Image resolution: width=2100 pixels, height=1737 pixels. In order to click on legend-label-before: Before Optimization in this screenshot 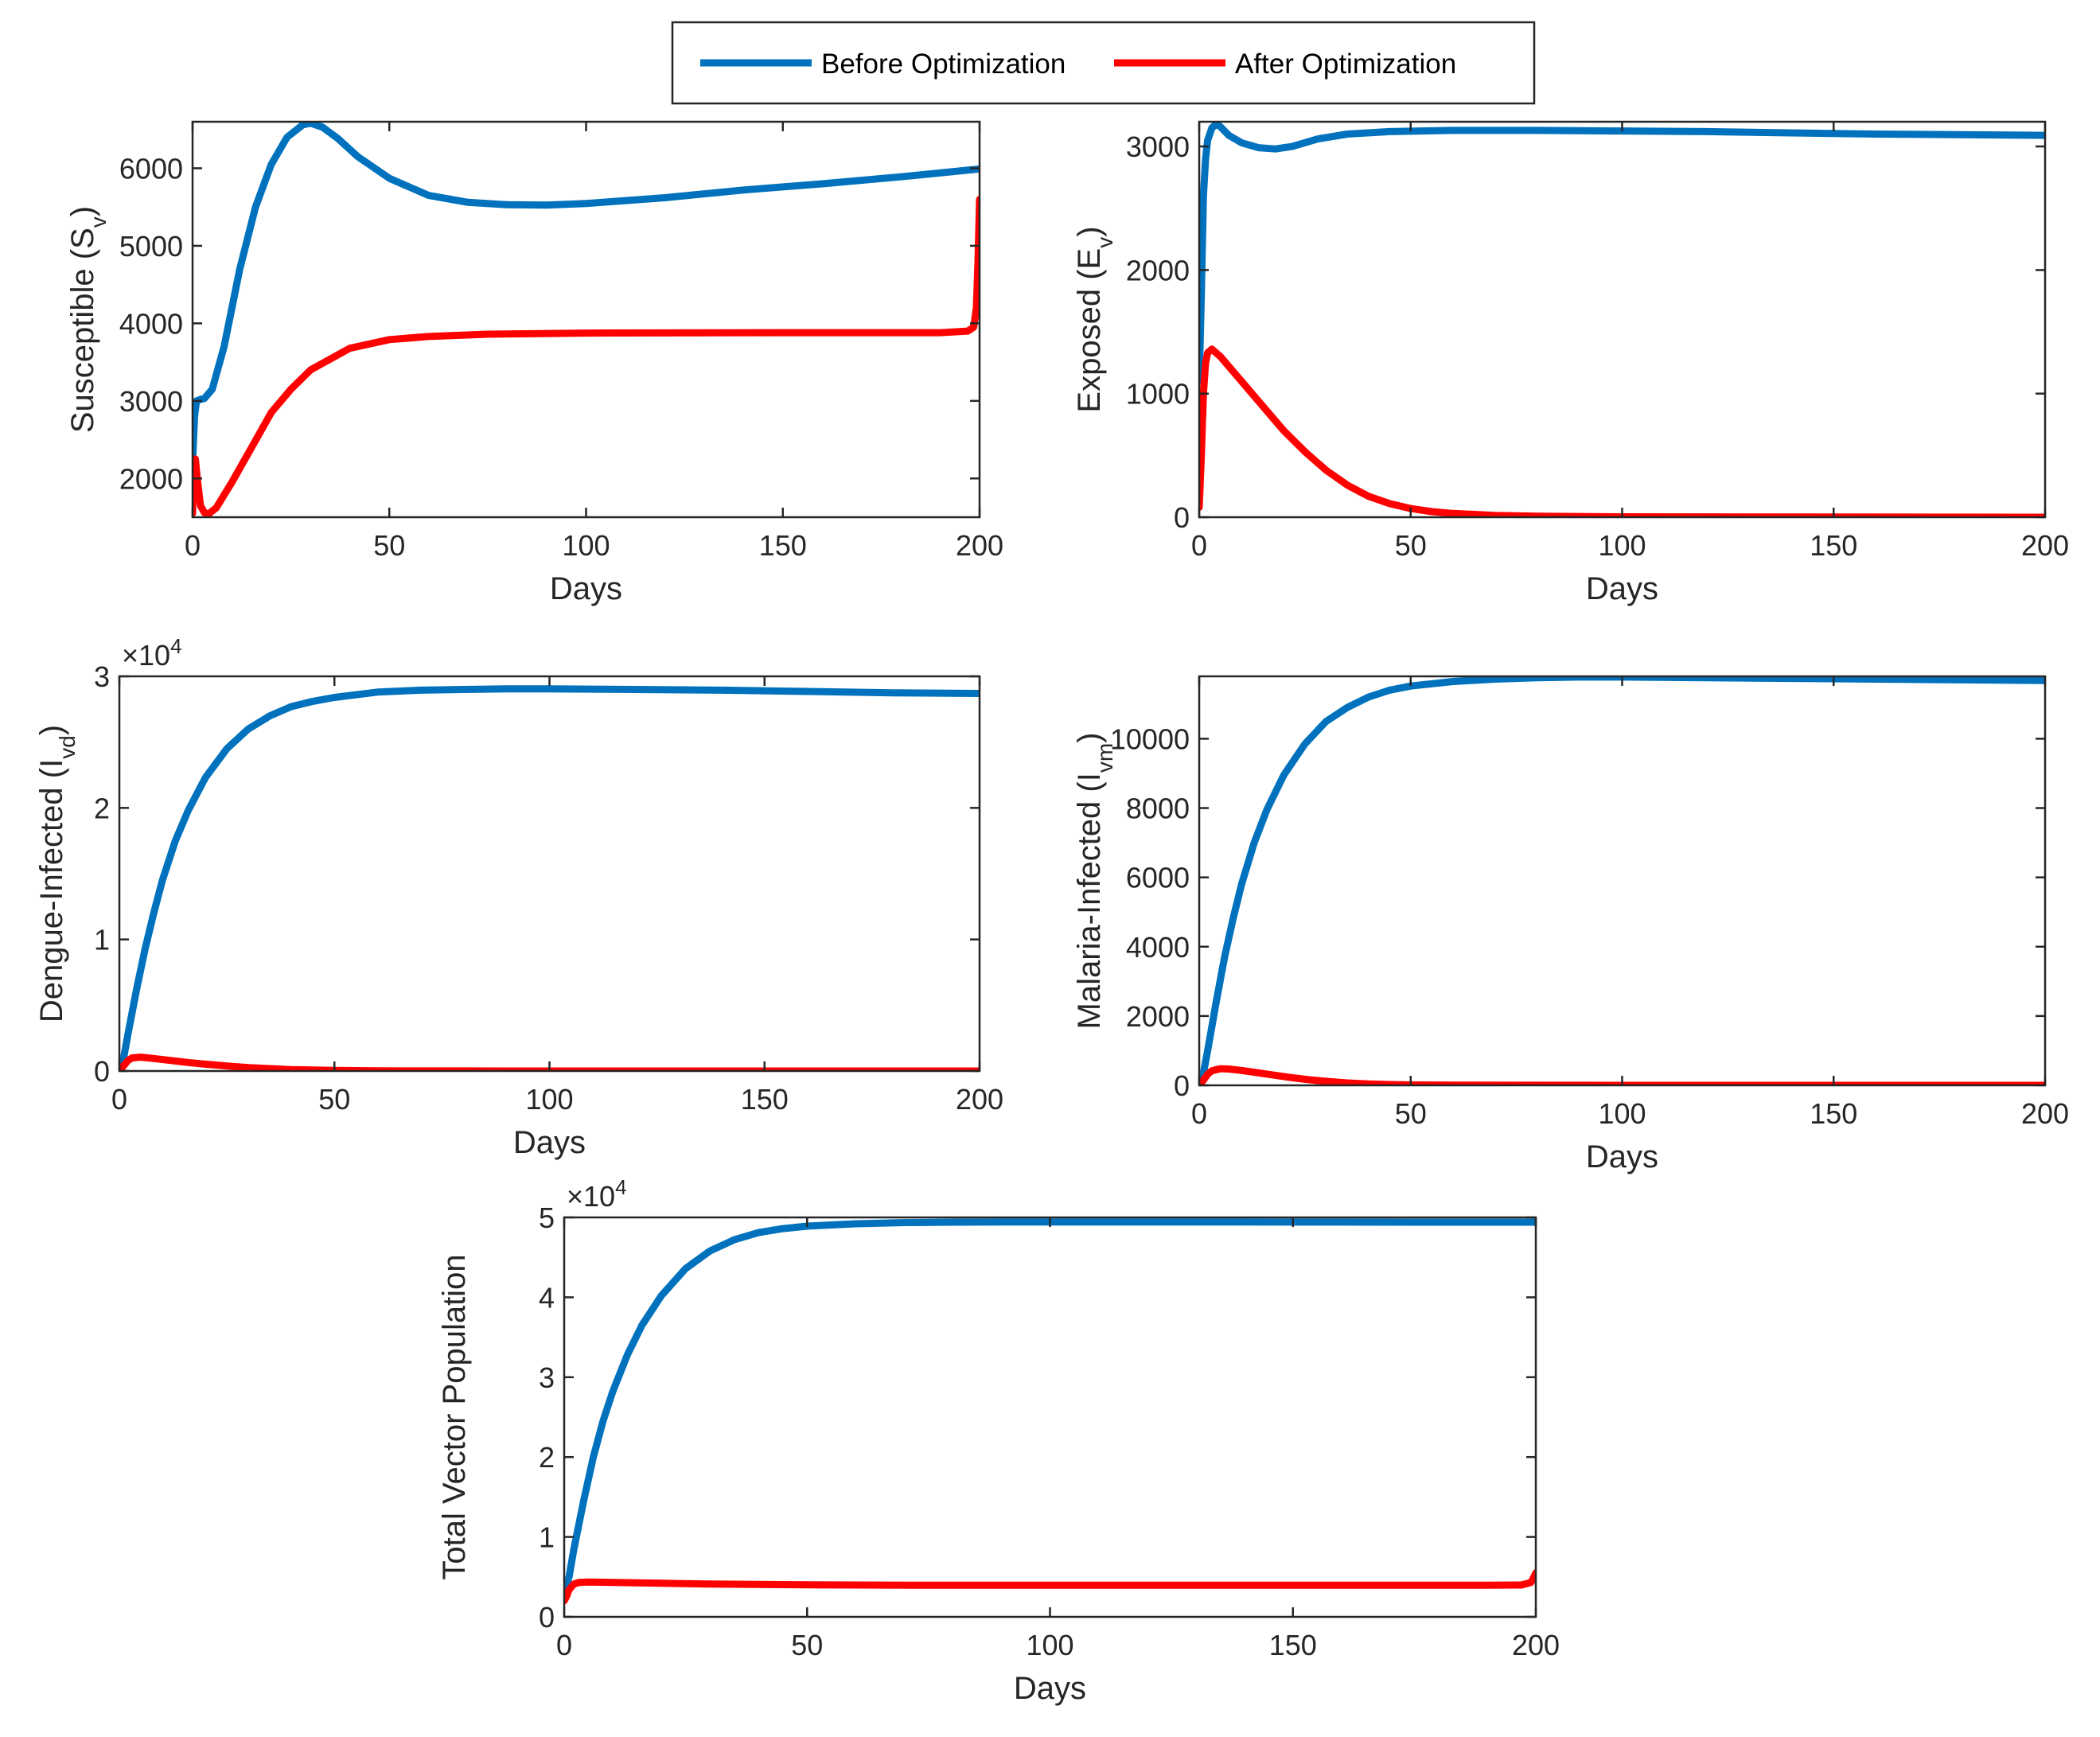, I will do `click(943, 64)`.